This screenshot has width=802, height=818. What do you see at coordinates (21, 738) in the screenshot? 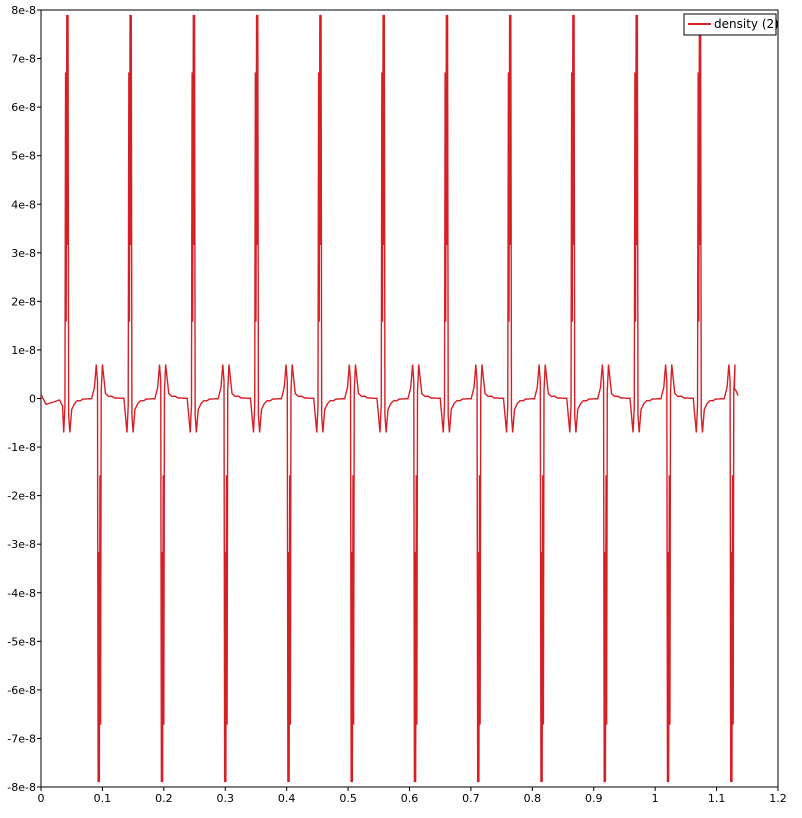
I see `y-tick-label: -7e-8` at bounding box center [21, 738].